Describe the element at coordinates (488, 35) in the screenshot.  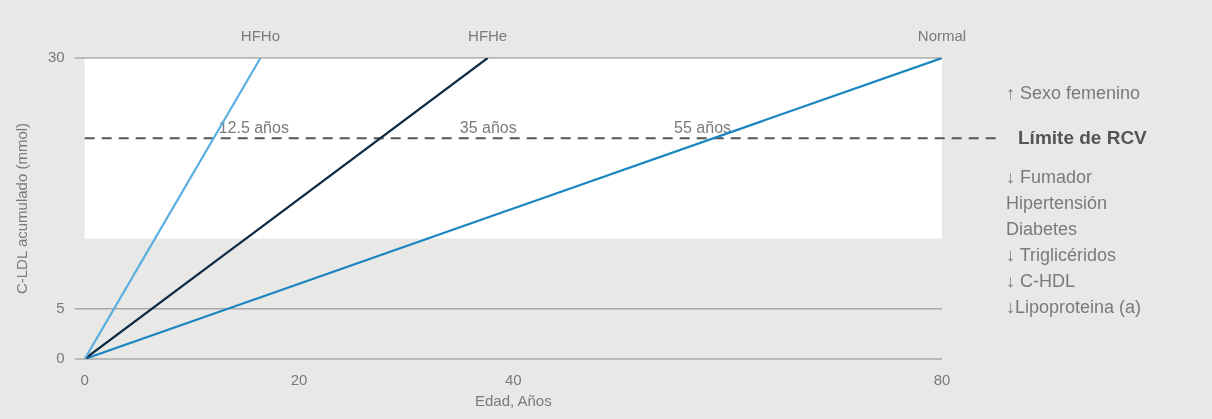
I see `series-label: HFHe` at that location.